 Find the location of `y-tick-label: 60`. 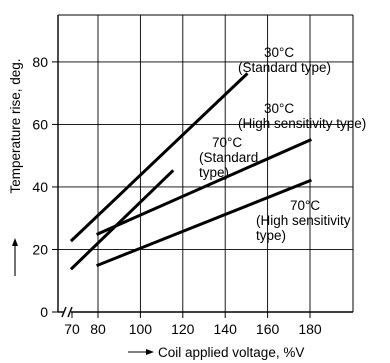

y-tick-label: 60 is located at coordinates (40, 124).